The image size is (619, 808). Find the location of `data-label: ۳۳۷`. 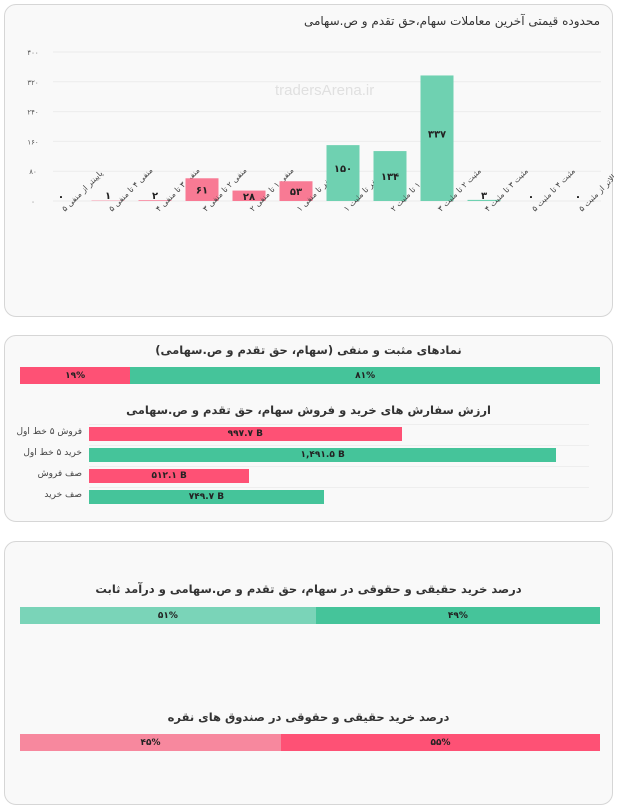

data-label: ۳۳۷ is located at coordinates (437, 134).